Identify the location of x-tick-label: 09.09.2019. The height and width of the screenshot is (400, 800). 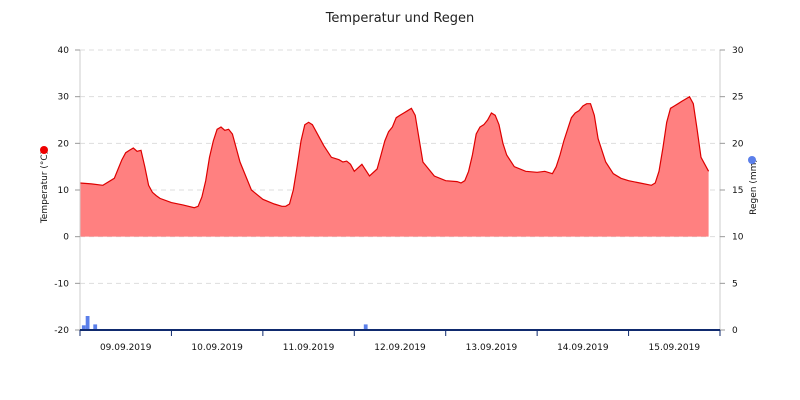
(126, 348).